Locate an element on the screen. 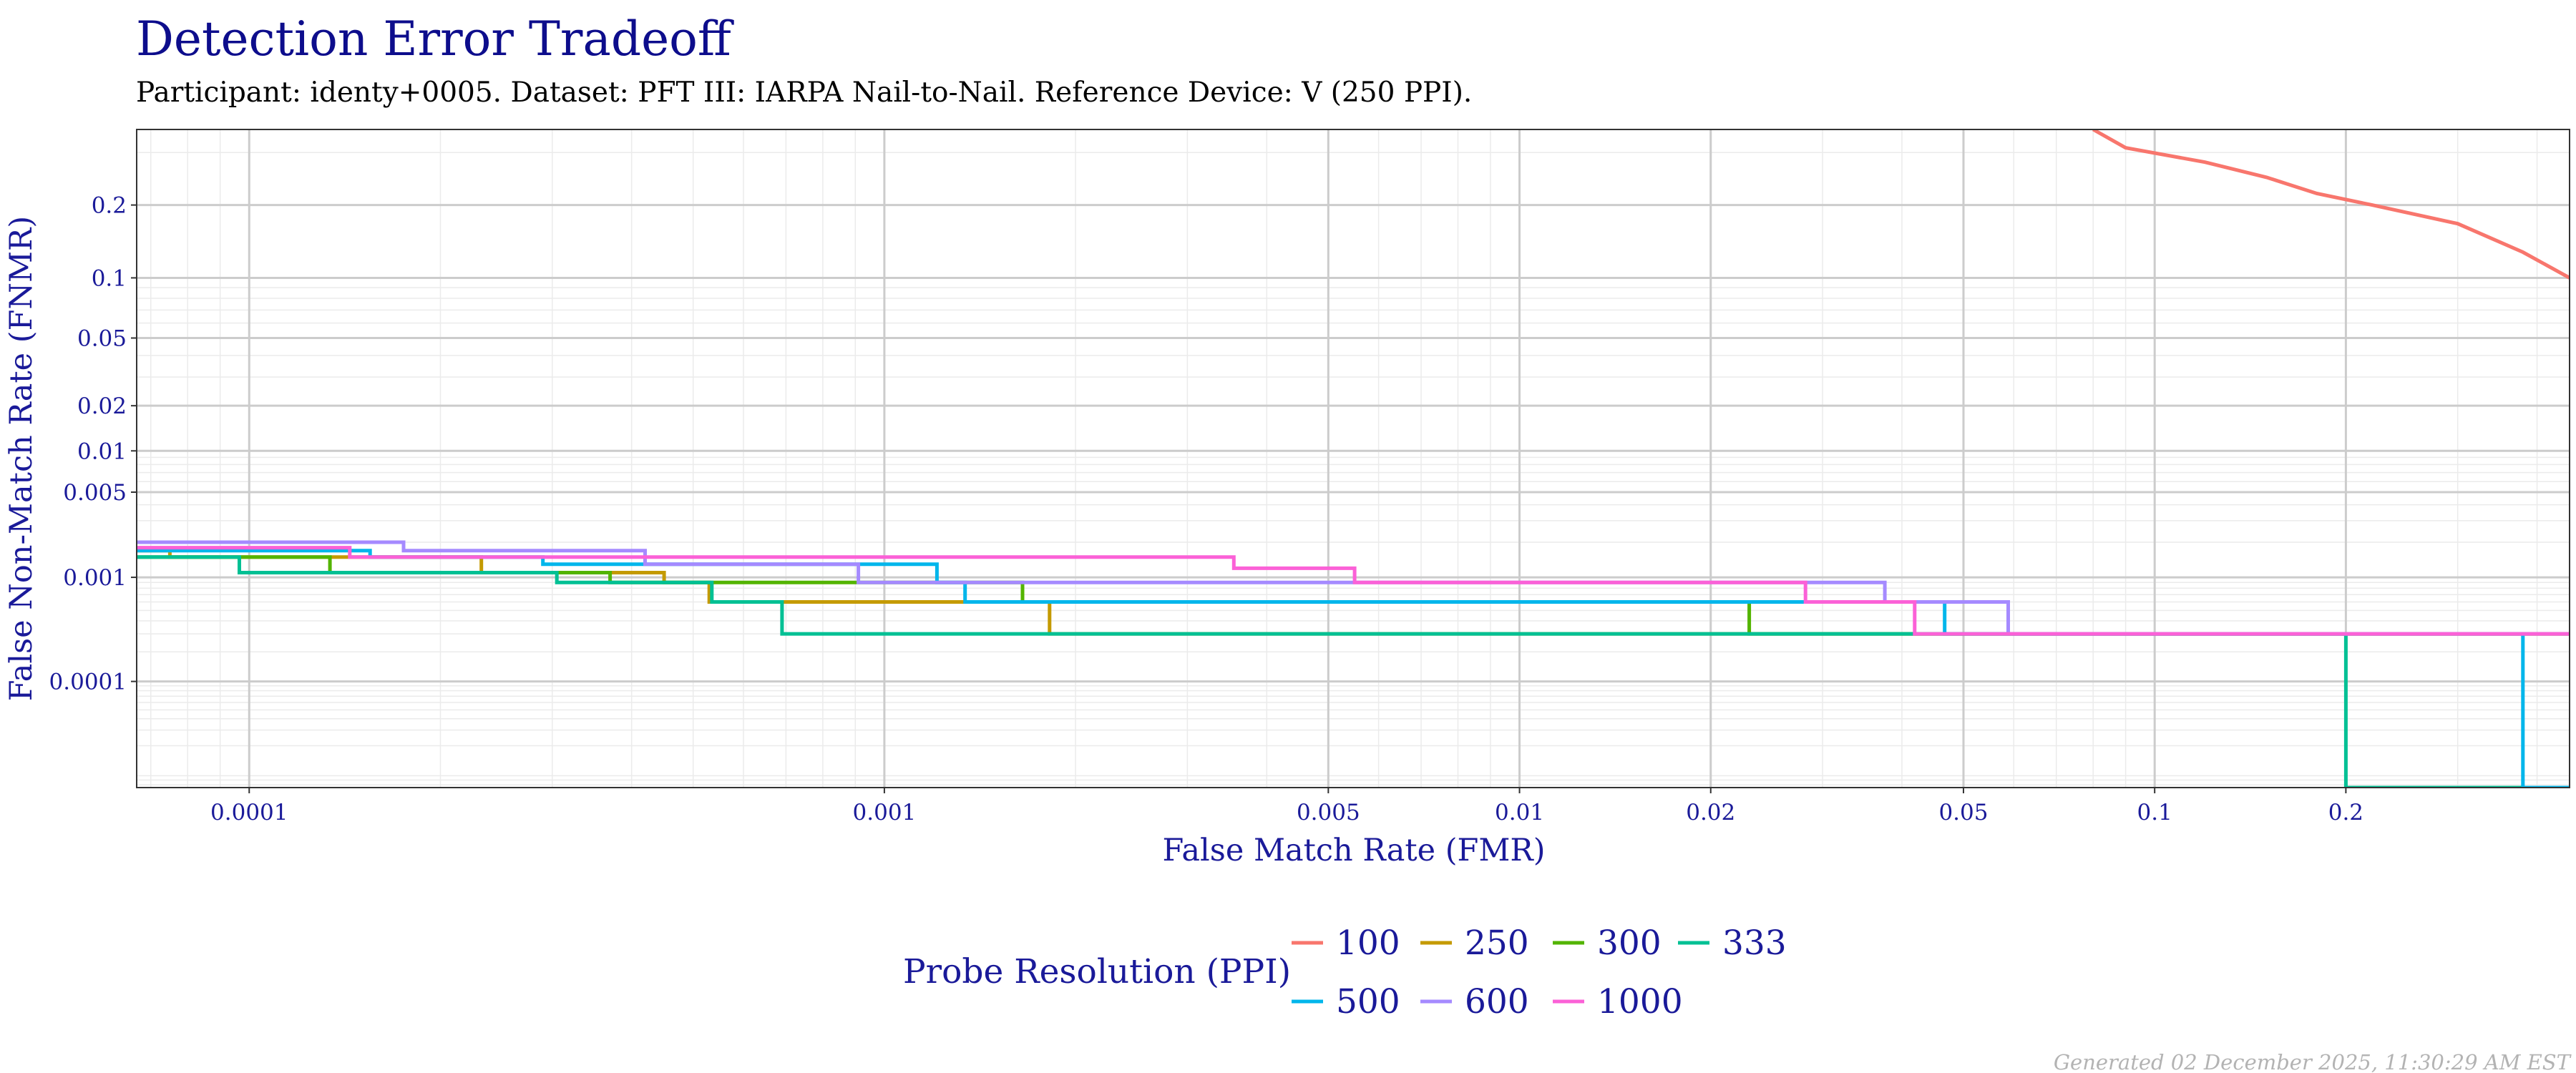 This screenshot has width=2576, height=1073. chart-title: Detection Error Tradeoff is located at coordinates (435, 39).